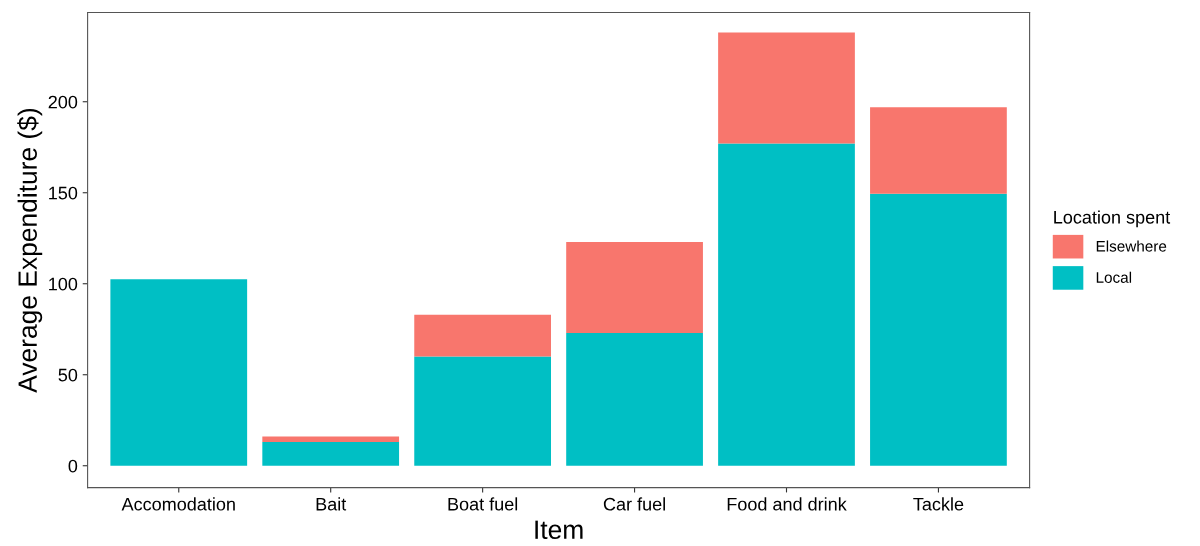 This screenshot has height=546, width=1200. What do you see at coordinates (30, 250) in the screenshot?
I see `y-axis-title: Average Expenditure ($)` at bounding box center [30, 250].